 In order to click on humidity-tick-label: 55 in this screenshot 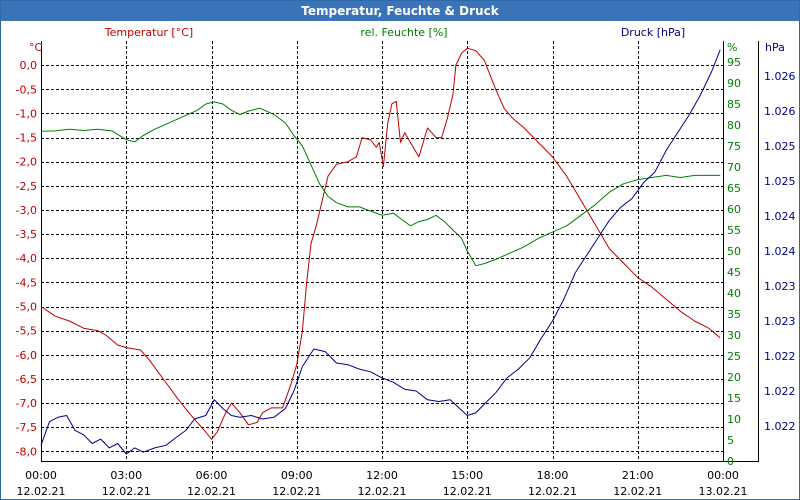, I will do `click(734, 230)`.